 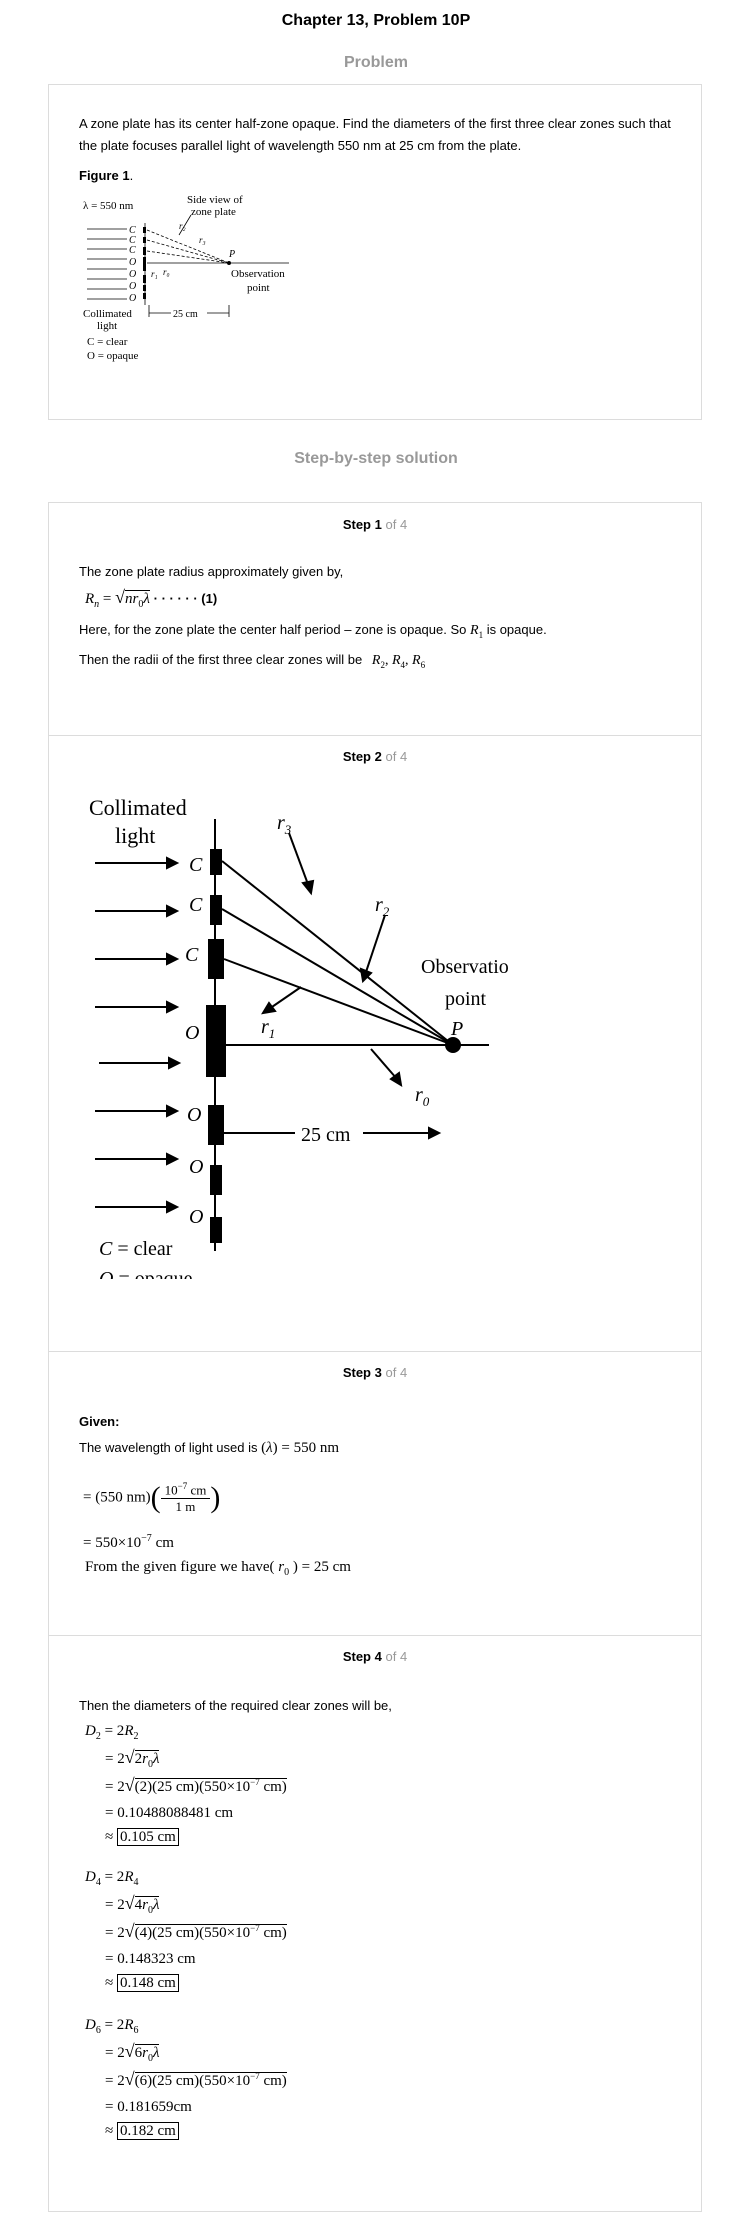 What do you see at coordinates (154, 274) in the screenshot?
I see `svg-text: r₁` at bounding box center [154, 274].